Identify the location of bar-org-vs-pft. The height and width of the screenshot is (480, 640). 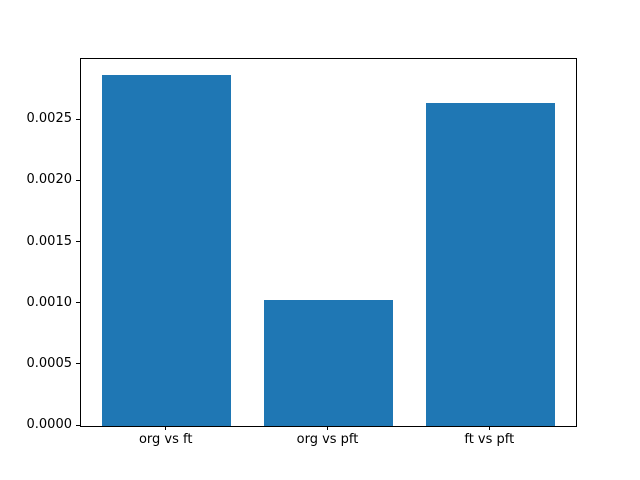
(328, 363).